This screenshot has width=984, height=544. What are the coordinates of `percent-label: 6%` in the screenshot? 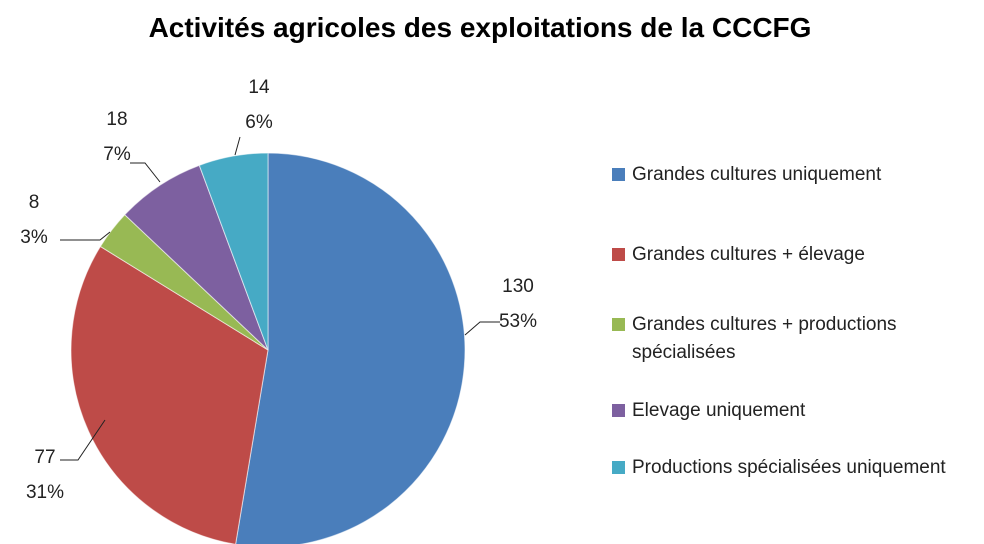 It's located at (259, 122).